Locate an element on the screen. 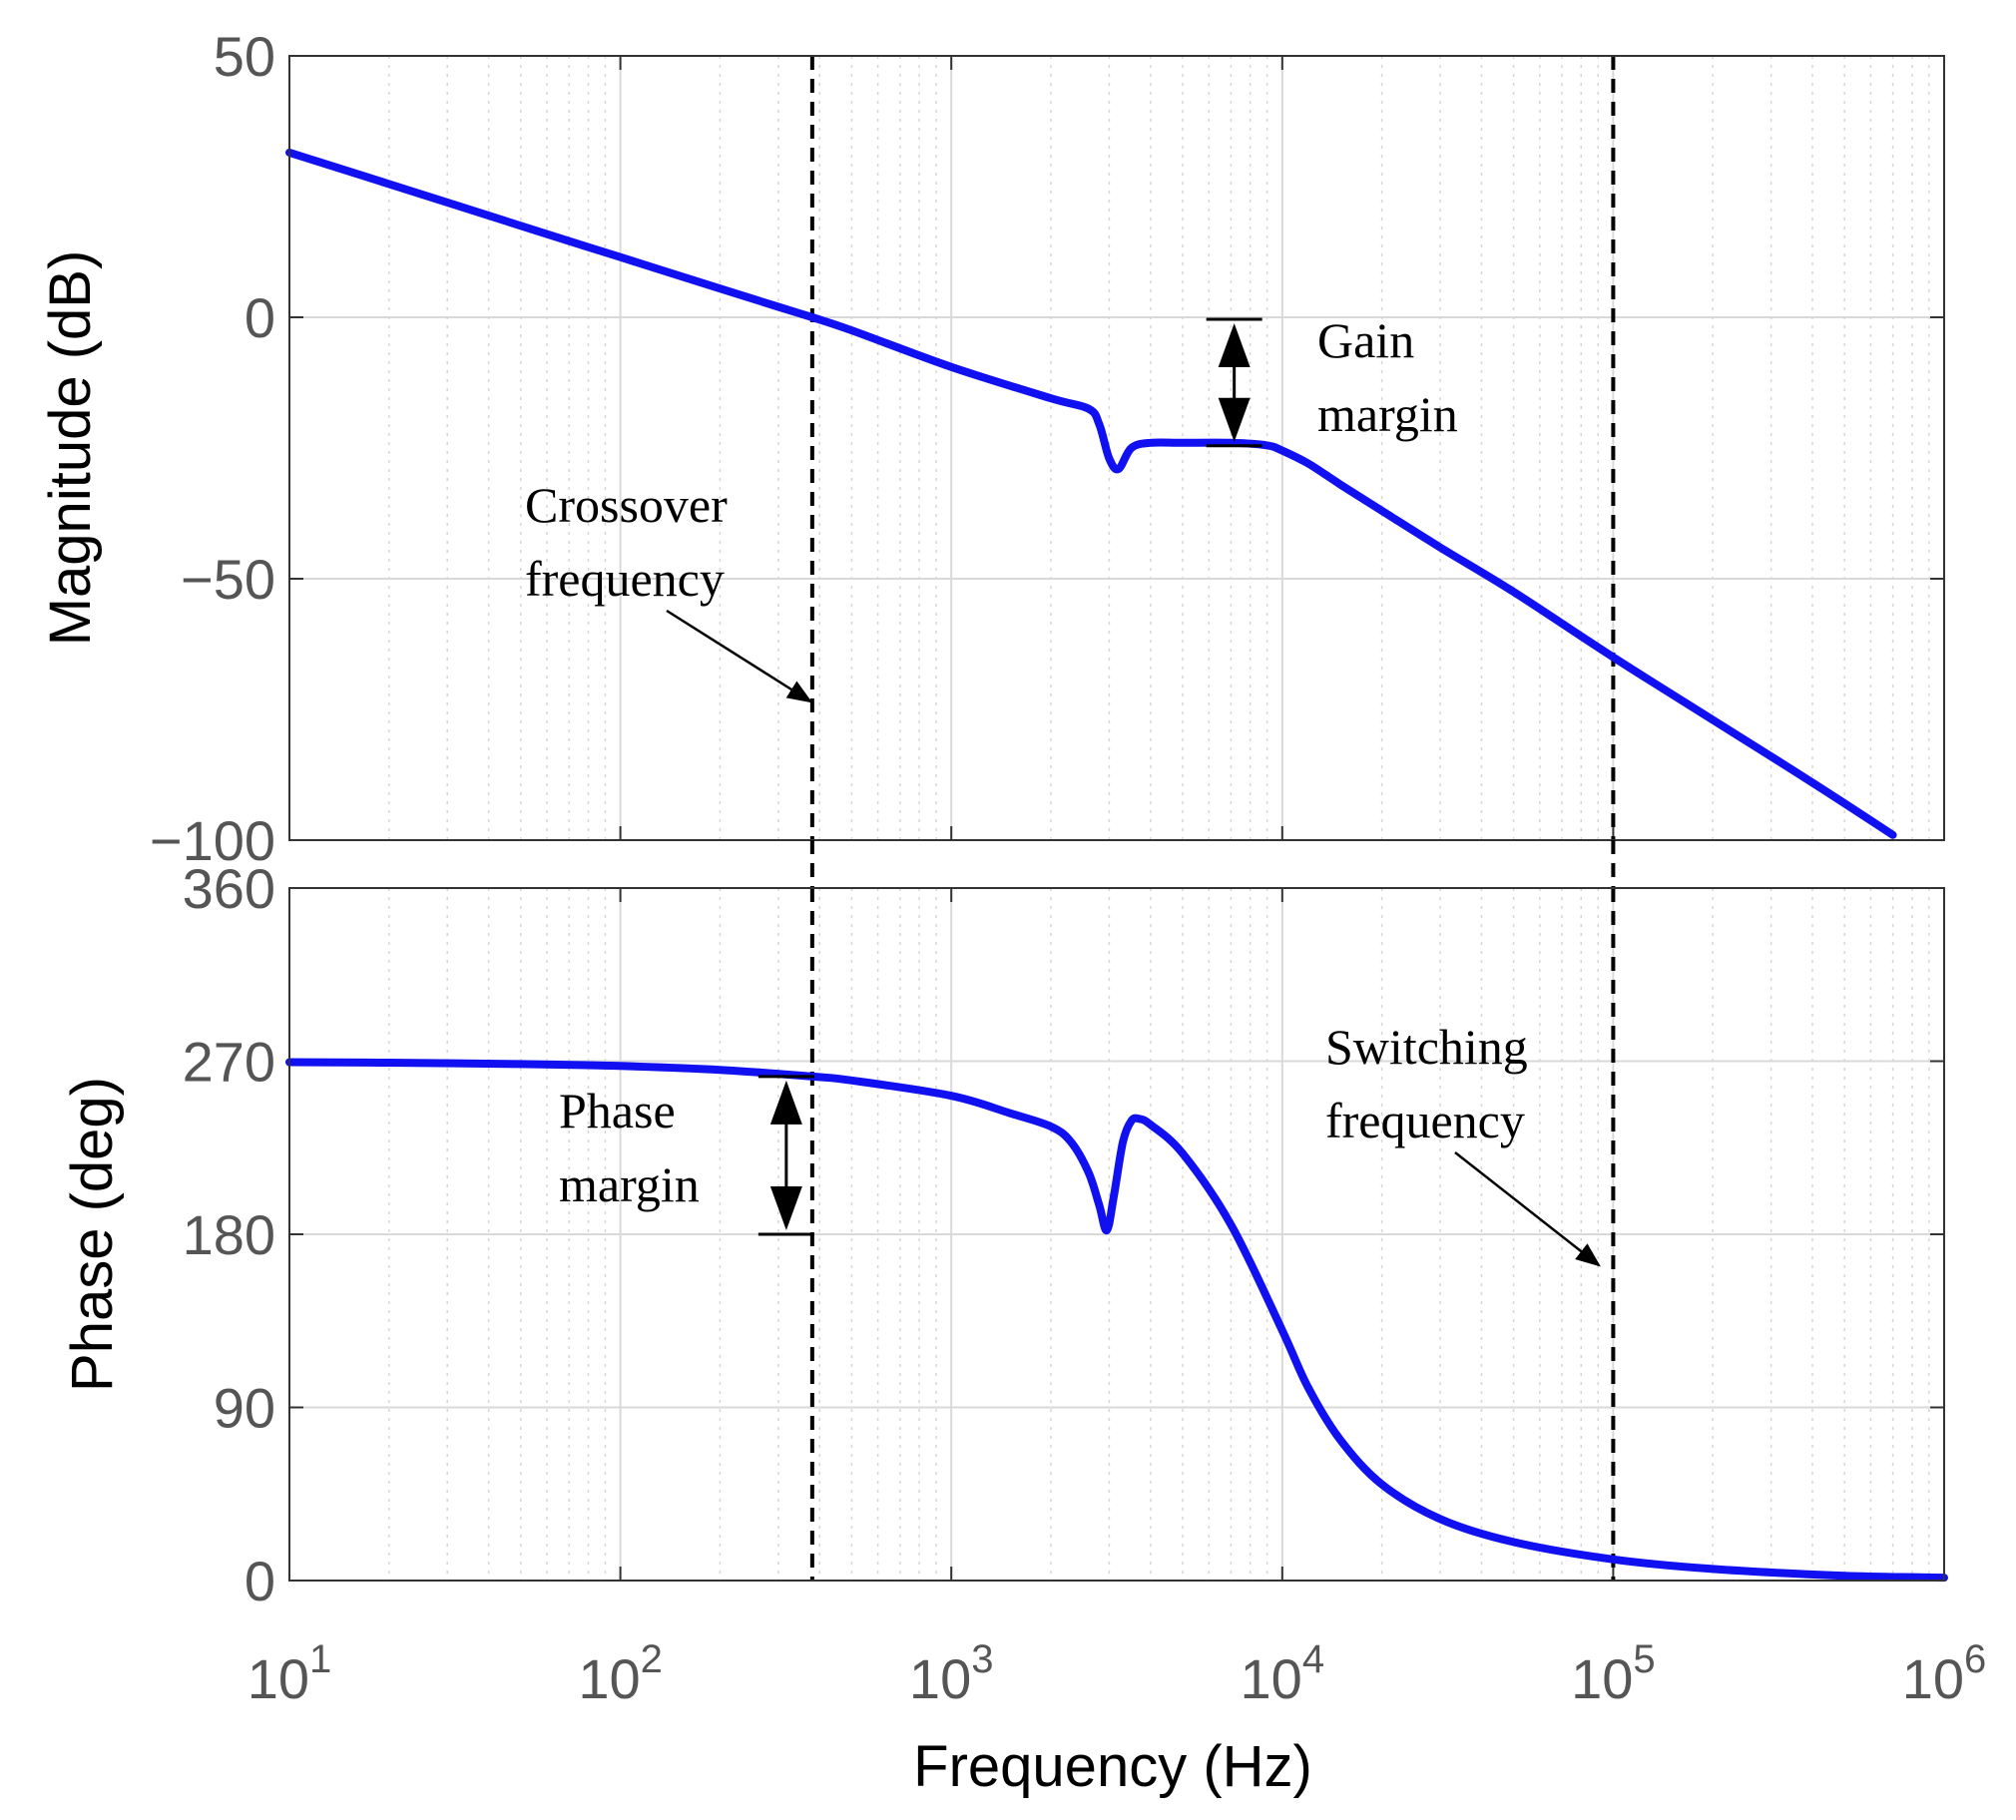 The width and height of the screenshot is (2016, 1820). y-tick-label: 90 is located at coordinates (244, 1408).